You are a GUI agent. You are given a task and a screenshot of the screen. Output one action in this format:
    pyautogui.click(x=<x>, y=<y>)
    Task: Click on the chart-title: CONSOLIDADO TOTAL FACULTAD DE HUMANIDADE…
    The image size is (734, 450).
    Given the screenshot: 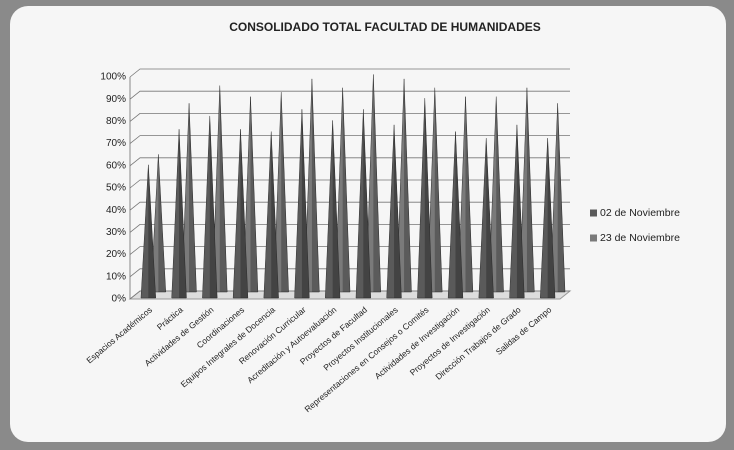 What is the action you would take?
    pyautogui.click(x=385, y=27)
    